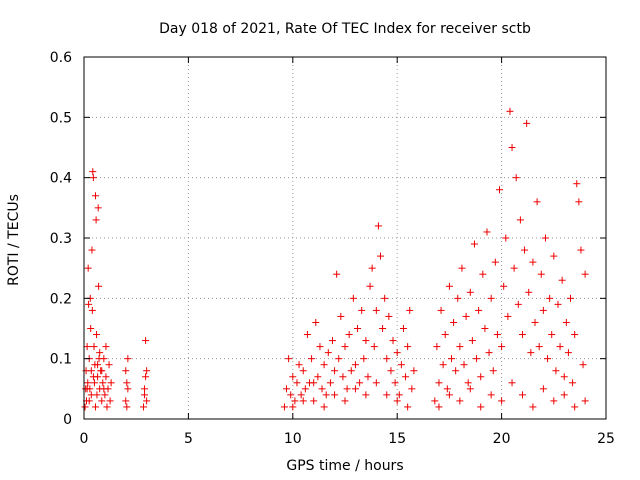 The height and width of the screenshot is (480, 640). I want to click on y-tick-label: 0.3, so click(61, 239).